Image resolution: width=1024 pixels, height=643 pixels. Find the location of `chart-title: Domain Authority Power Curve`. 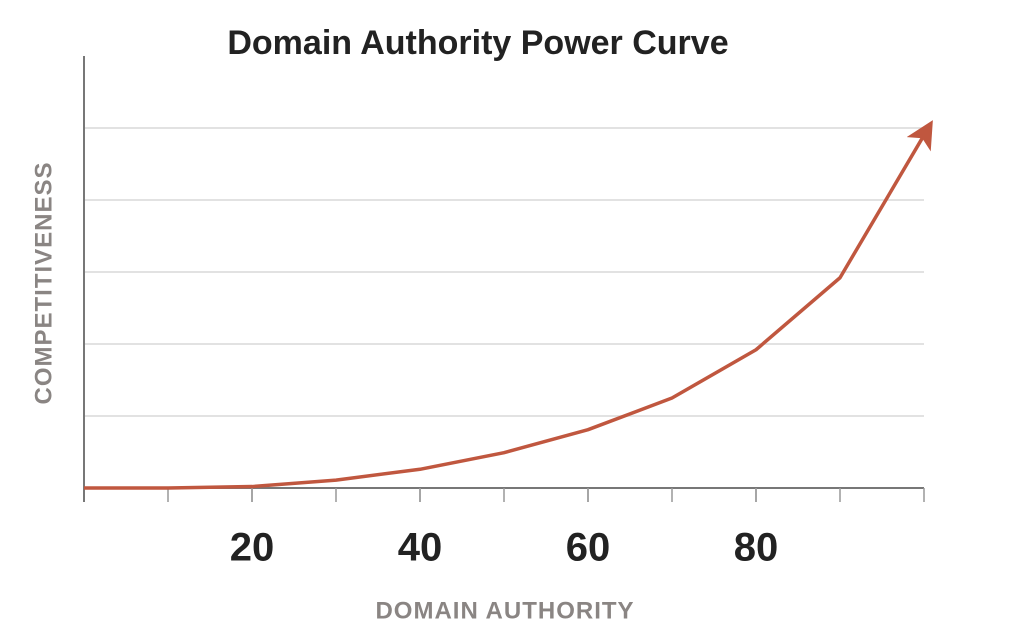

chart-title: Domain Authority Power Curve is located at coordinates (477, 43).